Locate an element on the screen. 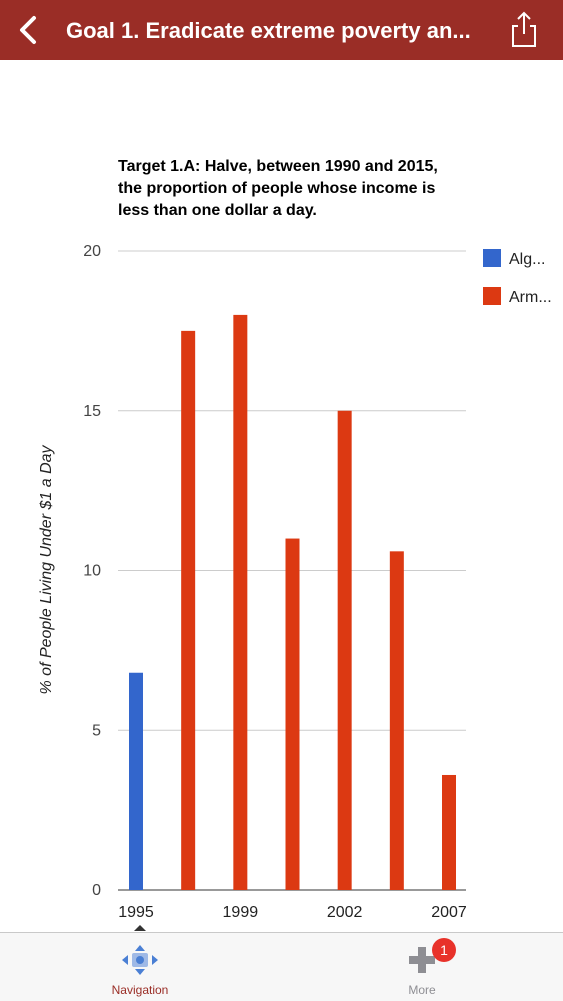 The width and height of the screenshot is (563, 1001). share-icon is located at coordinates (524, 29).